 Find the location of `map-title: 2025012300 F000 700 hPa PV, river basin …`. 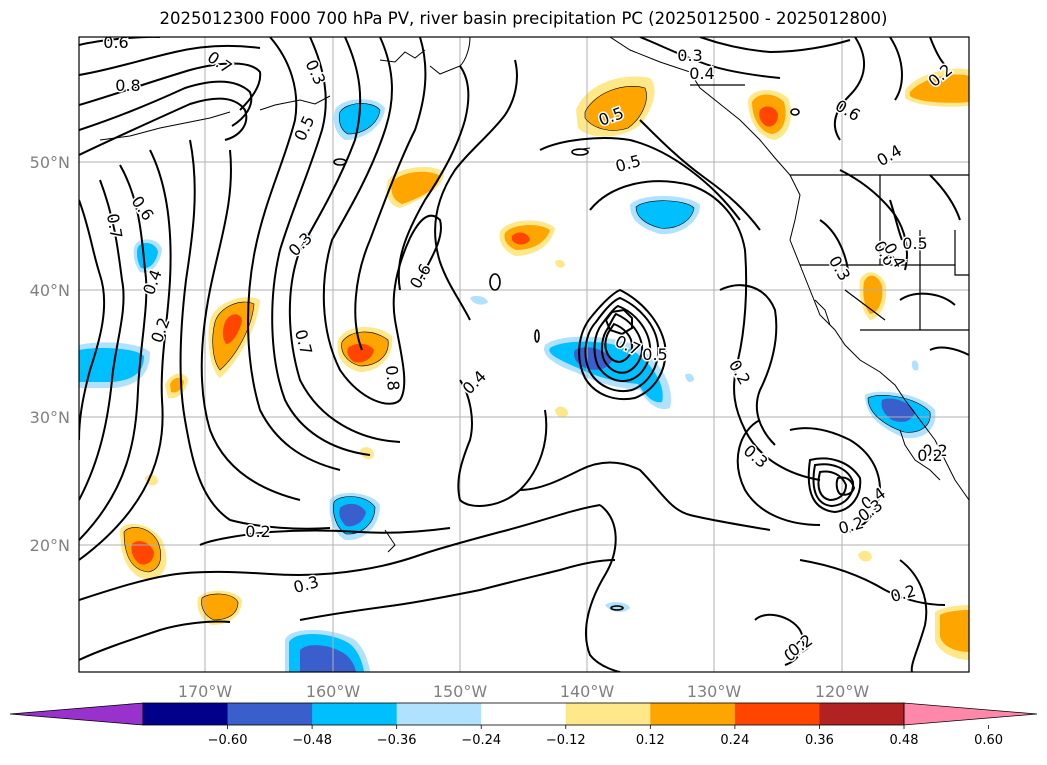

map-title: 2025012300 F000 700 hPa PV, river basin … is located at coordinates (523, 18).